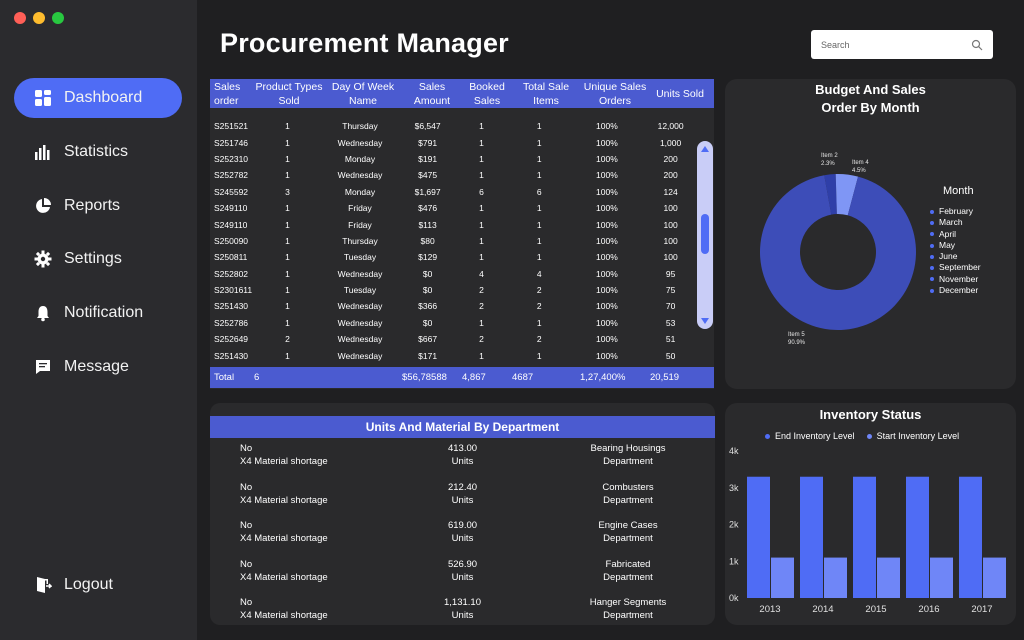 This screenshot has height=640, width=1024. What do you see at coordinates (523, 377) in the screenshot?
I see `total-cell: 4687` at bounding box center [523, 377].